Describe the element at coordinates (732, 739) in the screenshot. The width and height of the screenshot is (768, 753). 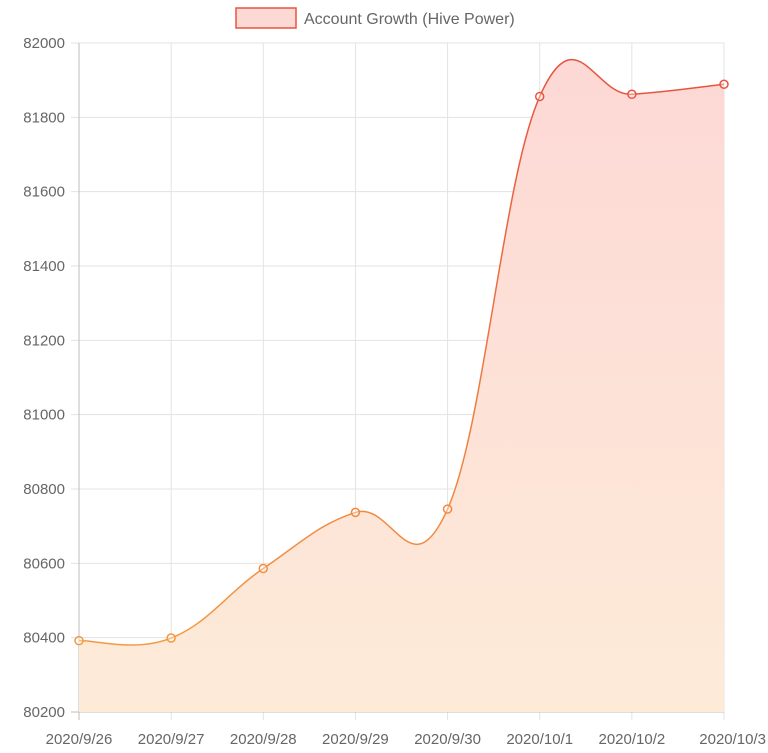
I see `x-tick-label: 2020/10/3` at that location.